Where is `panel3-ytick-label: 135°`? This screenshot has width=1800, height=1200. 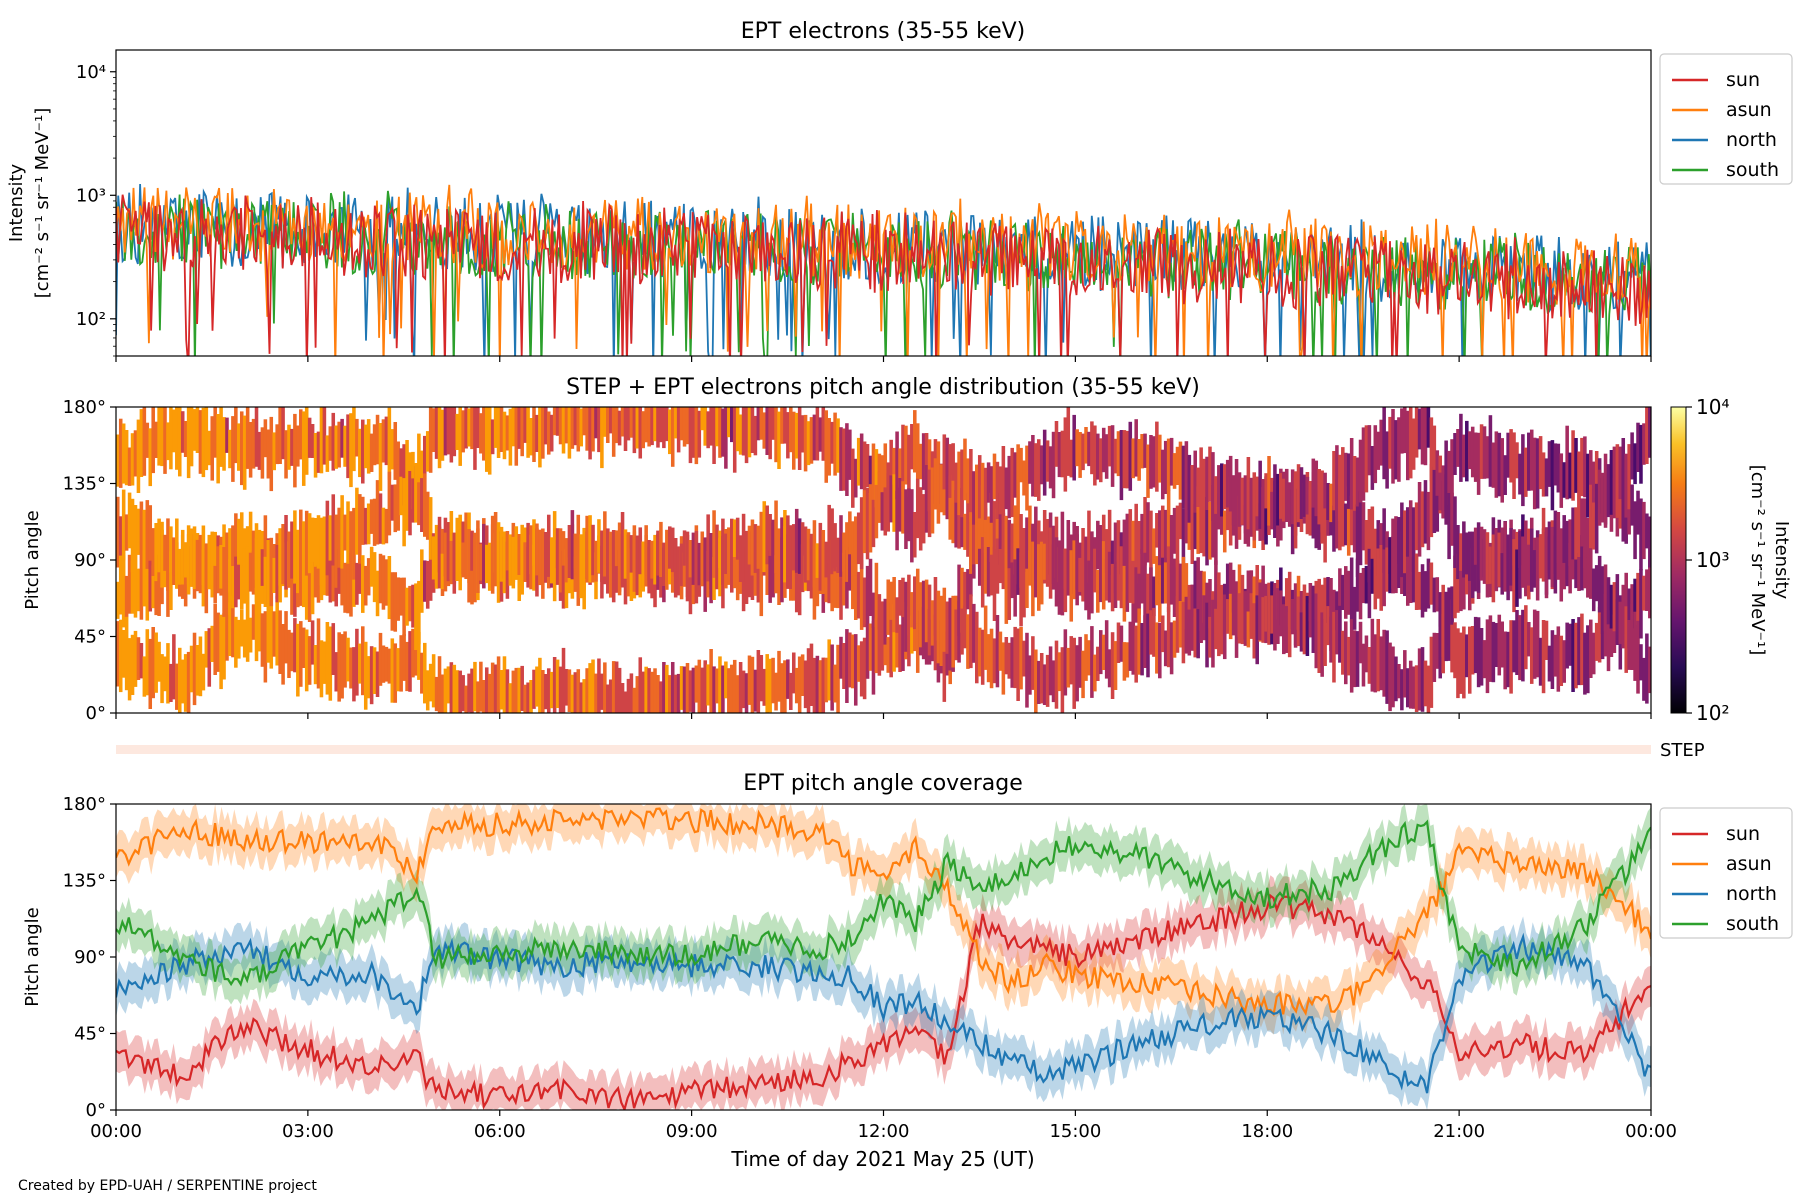
panel3-ytick-label: 135° is located at coordinates (84, 881).